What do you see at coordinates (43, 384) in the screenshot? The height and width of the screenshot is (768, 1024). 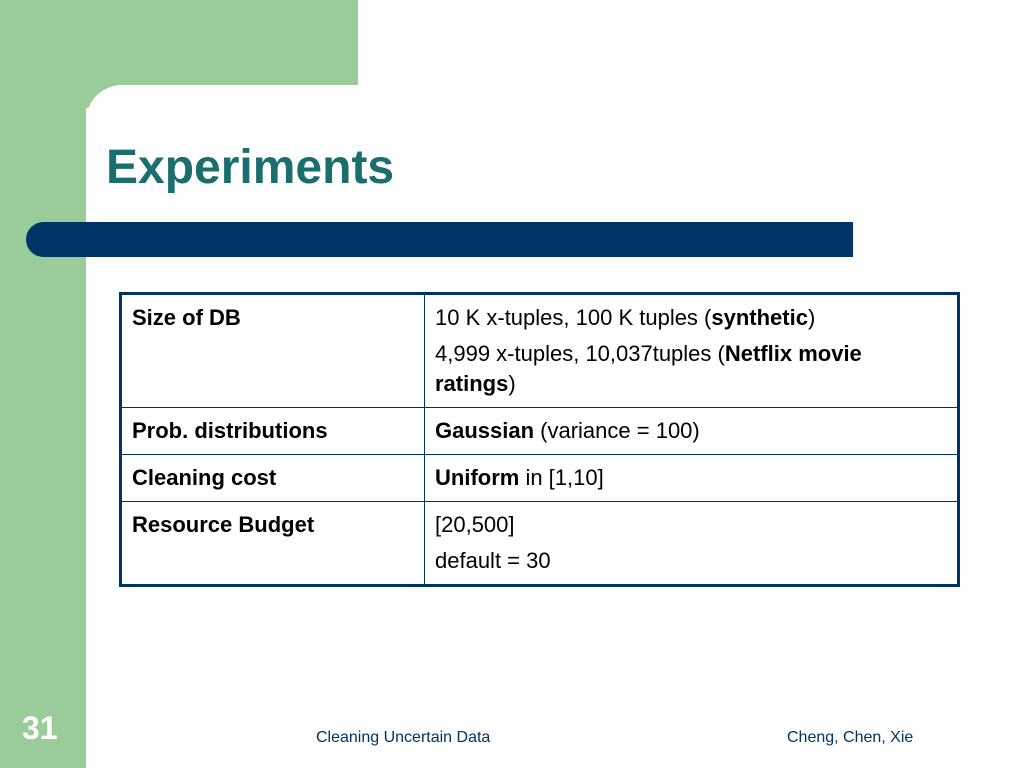 I see `left-accent-band` at bounding box center [43, 384].